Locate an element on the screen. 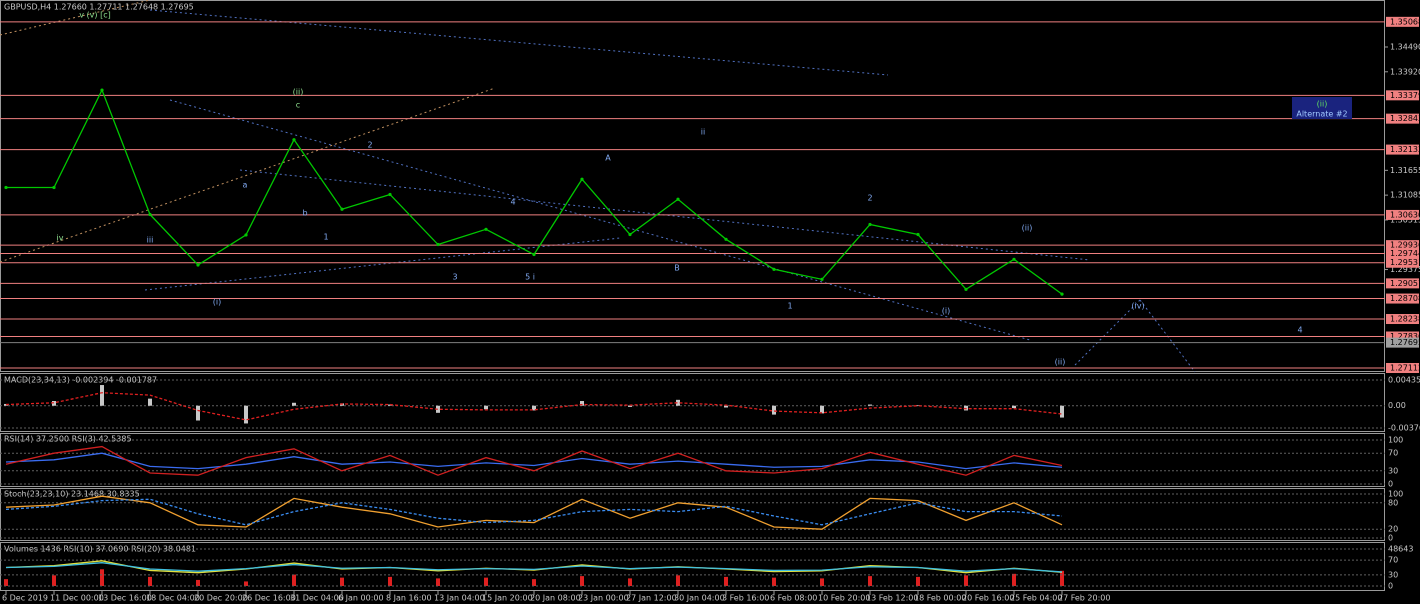  y-tick-label: 80 is located at coordinates (1393, 502).